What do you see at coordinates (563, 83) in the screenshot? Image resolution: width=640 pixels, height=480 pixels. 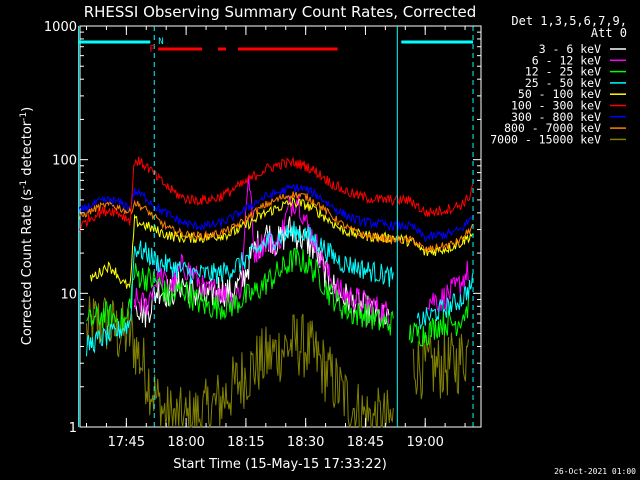 I see `legend-label: 25 - 50 keV` at bounding box center [563, 83].